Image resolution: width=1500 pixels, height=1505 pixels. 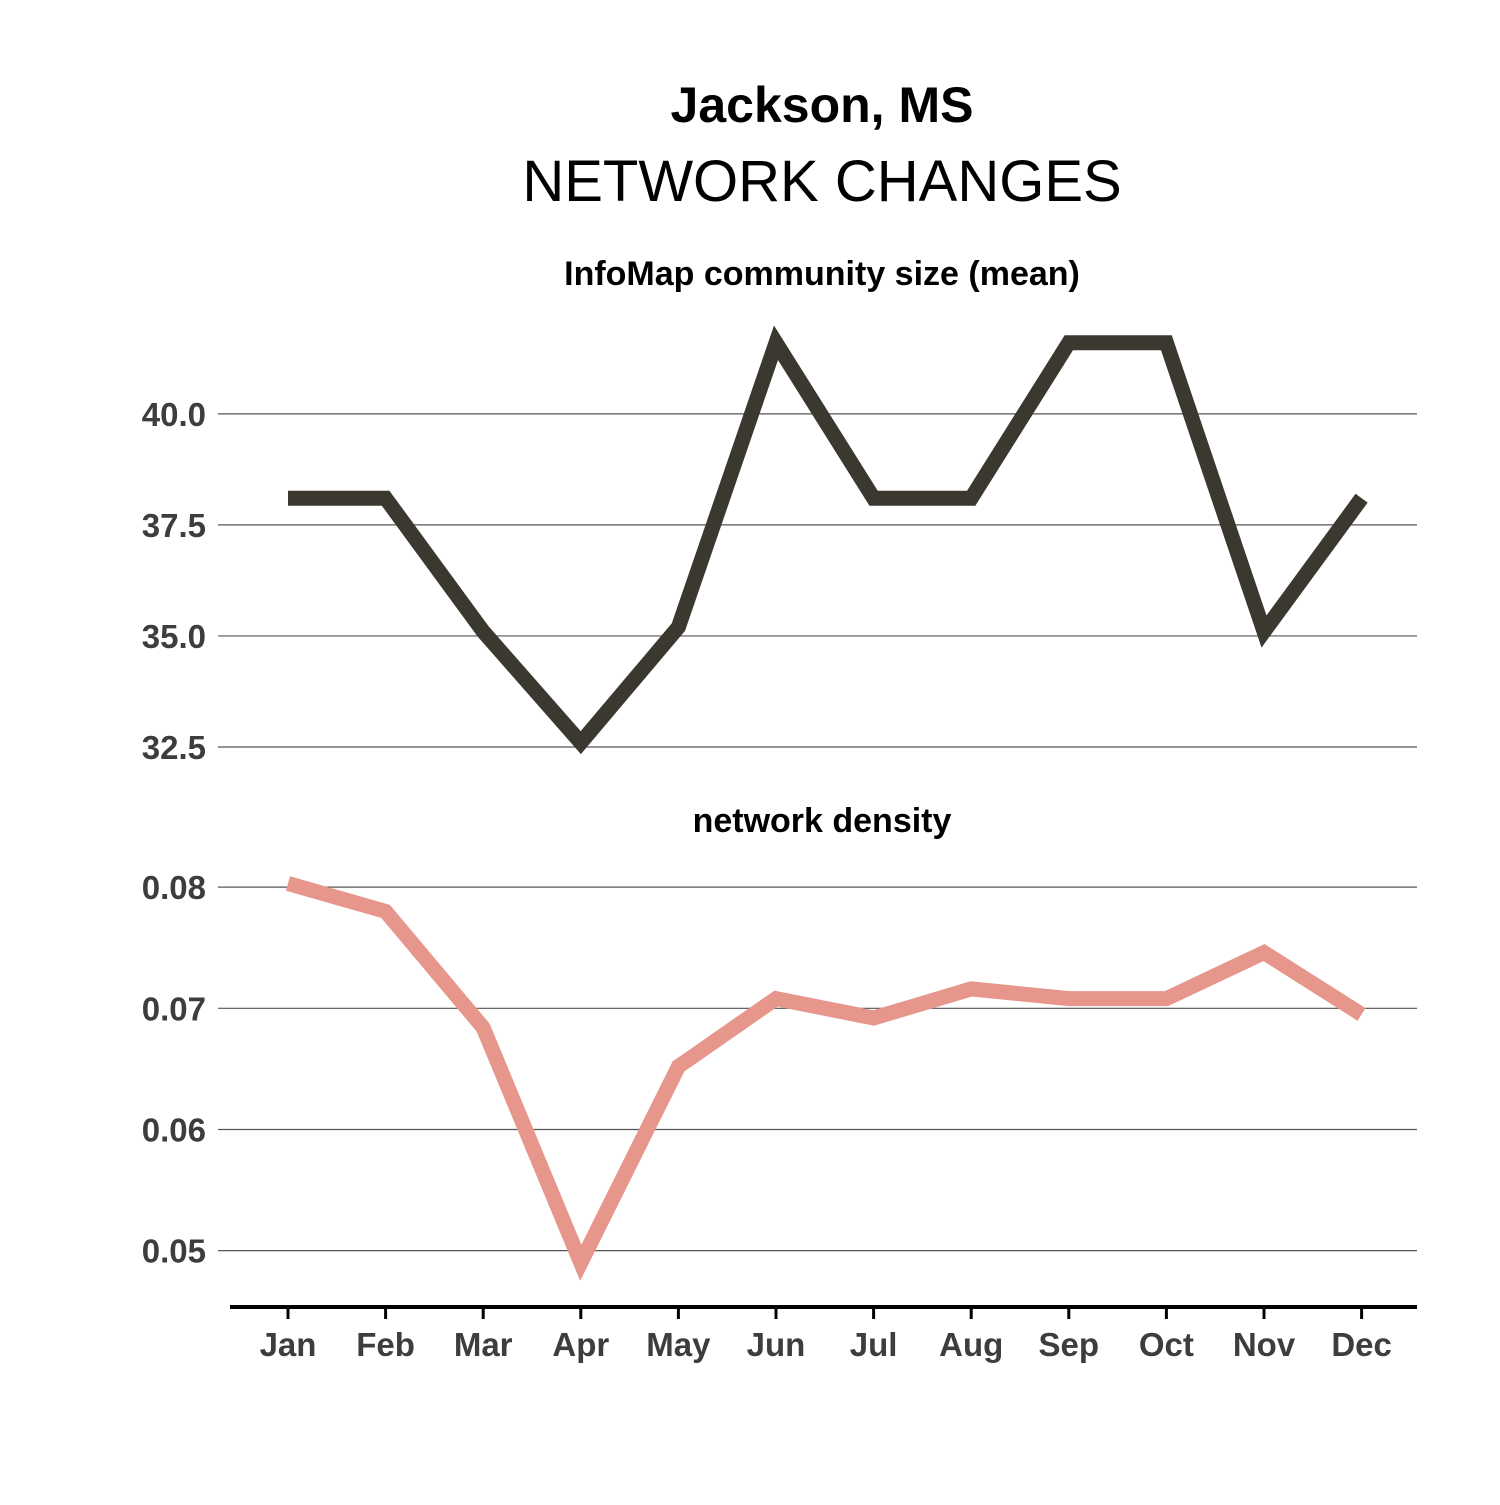 What do you see at coordinates (874, 1344) in the screenshot?
I see `x-tick-label: Jul` at bounding box center [874, 1344].